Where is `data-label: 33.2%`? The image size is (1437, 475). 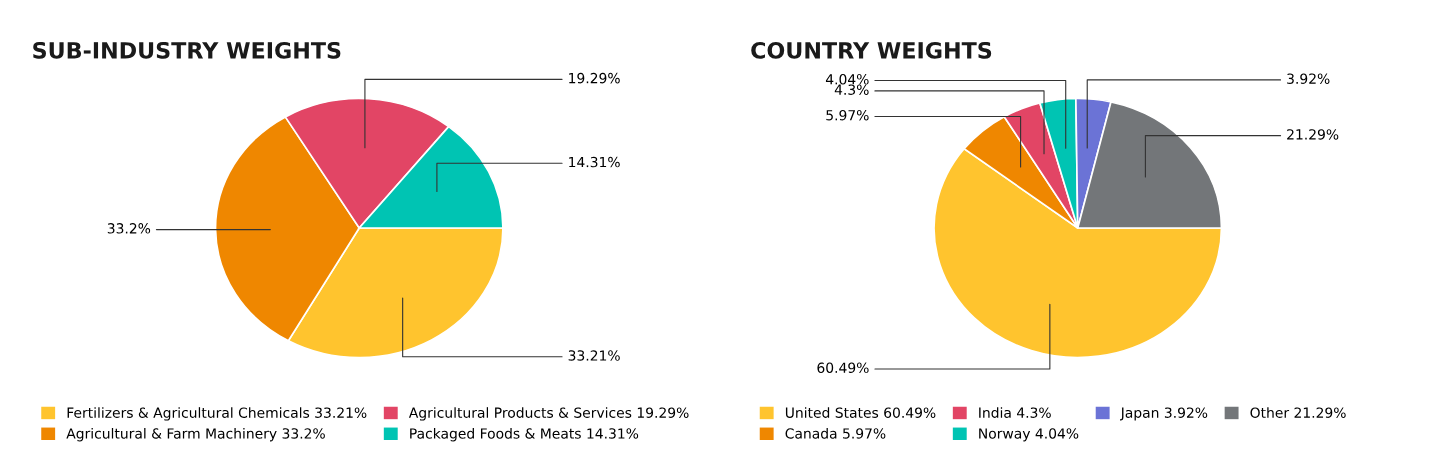 data-label: 33.2% is located at coordinates (129, 228).